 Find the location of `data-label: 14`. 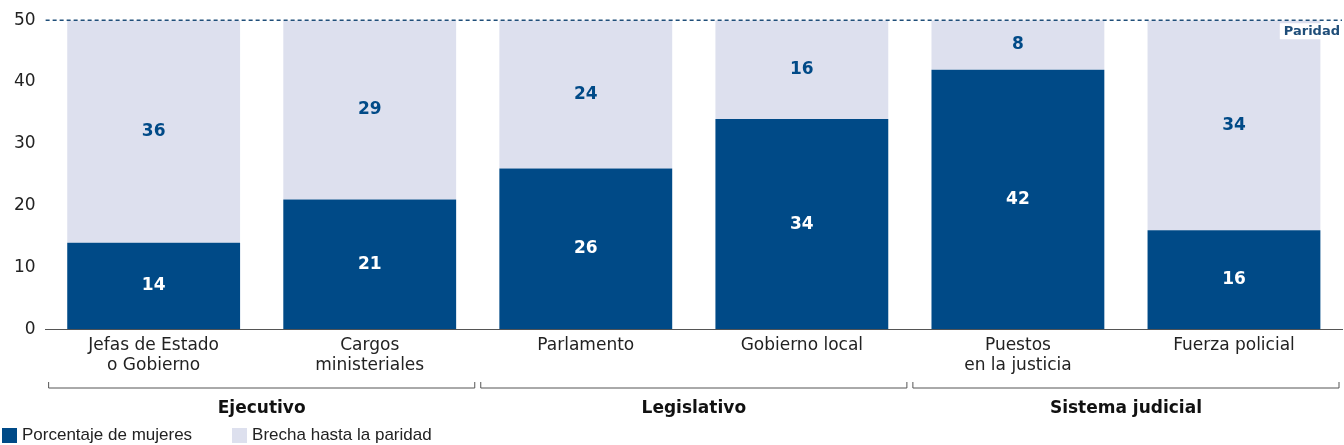

data-label: 14 is located at coordinates (153, 284).